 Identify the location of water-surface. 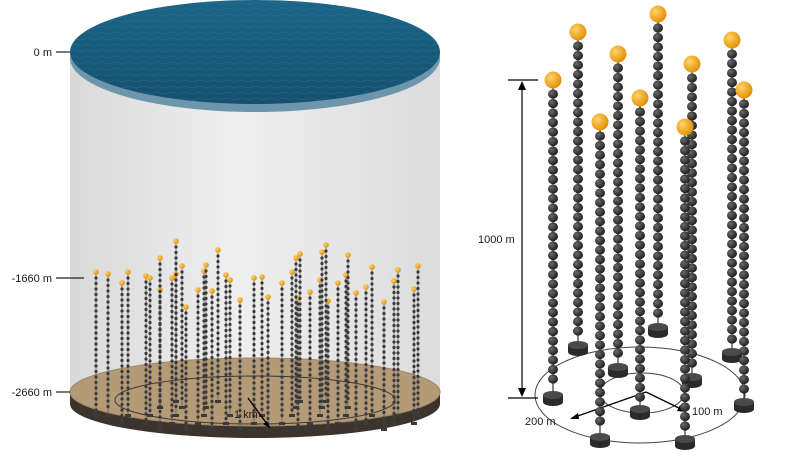
(255, 56).